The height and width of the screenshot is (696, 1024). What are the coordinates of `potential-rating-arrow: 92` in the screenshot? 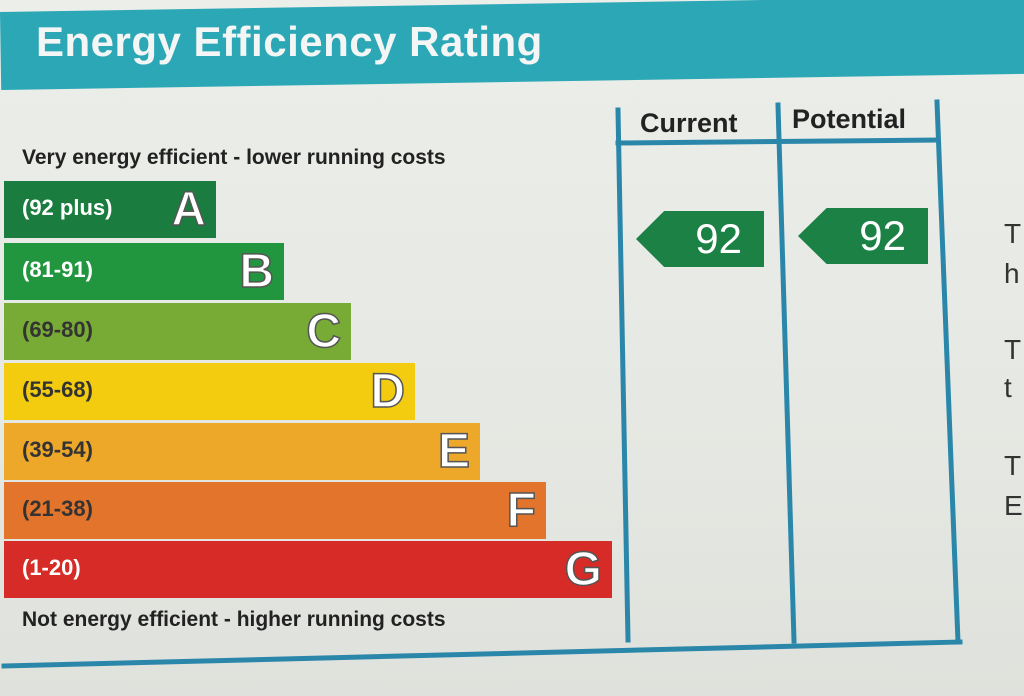 It's located at (863, 236).